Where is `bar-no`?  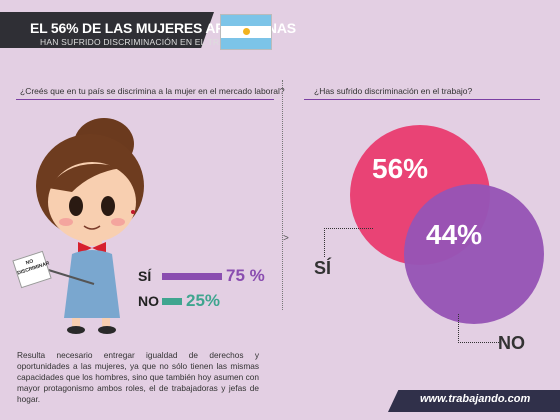
bar-no is located at coordinates (172, 301).